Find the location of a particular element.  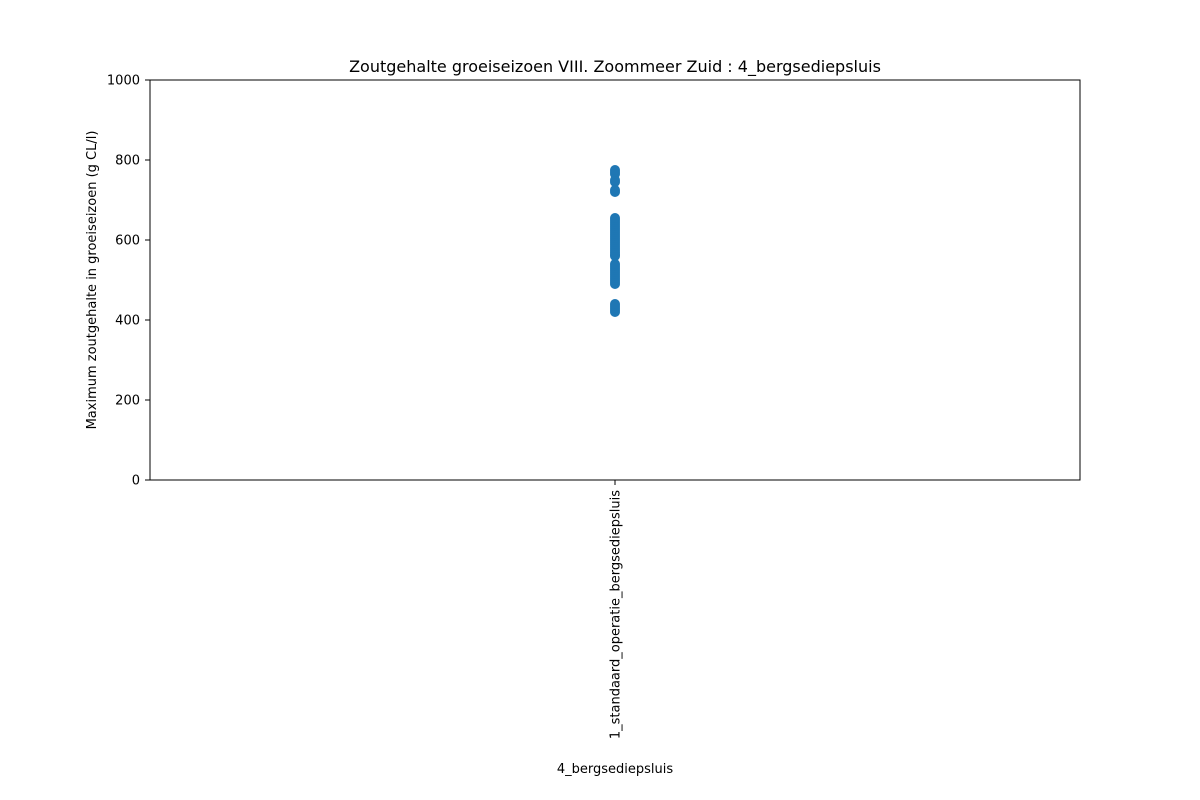

x-axis-label: 4_bergsediepsluis is located at coordinates (615, 769).